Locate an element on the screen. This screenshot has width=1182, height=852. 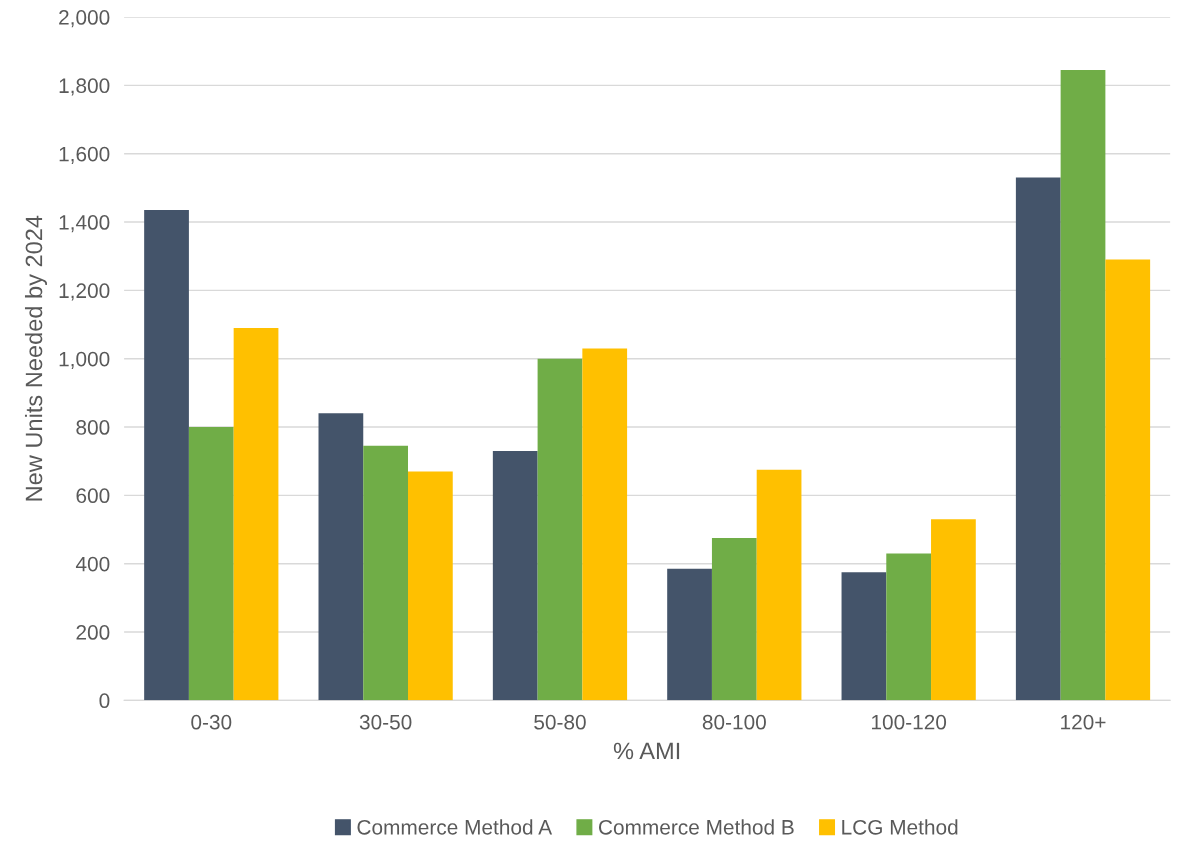
y-tick-label: 800 is located at coordinates (93, 427).